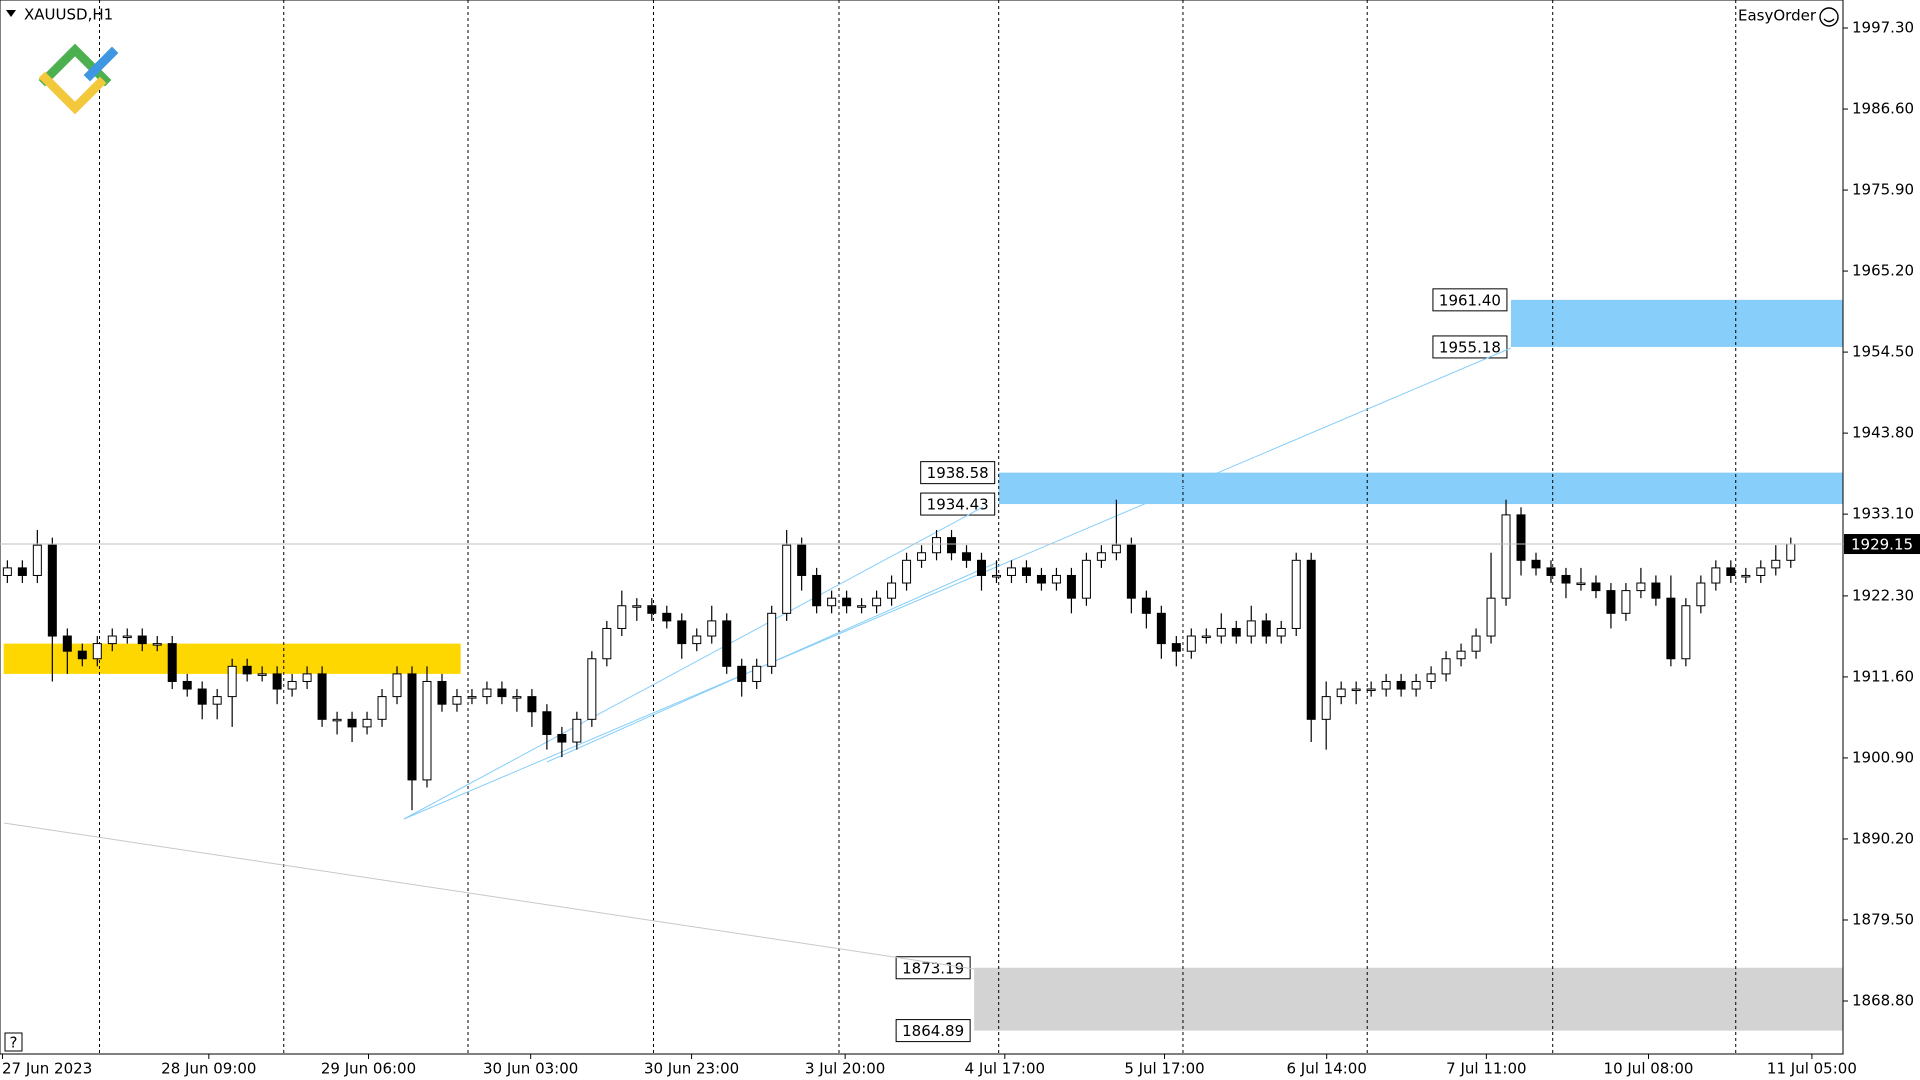  What do you see at coordinates (1883, 595) in the screenshot?
I see `y-tick-label: 1922.30` at bounding box center [1883, 595].